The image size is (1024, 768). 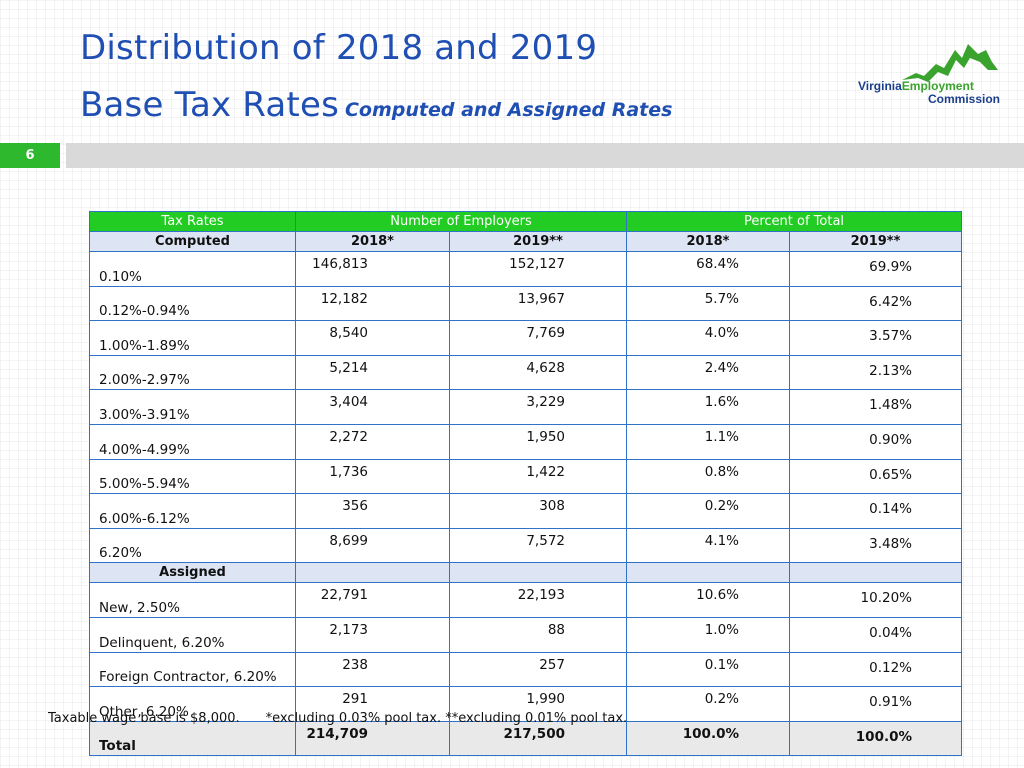 I want to click on row-label: Delinquent, 6.20%, so click(x=192, y=634).